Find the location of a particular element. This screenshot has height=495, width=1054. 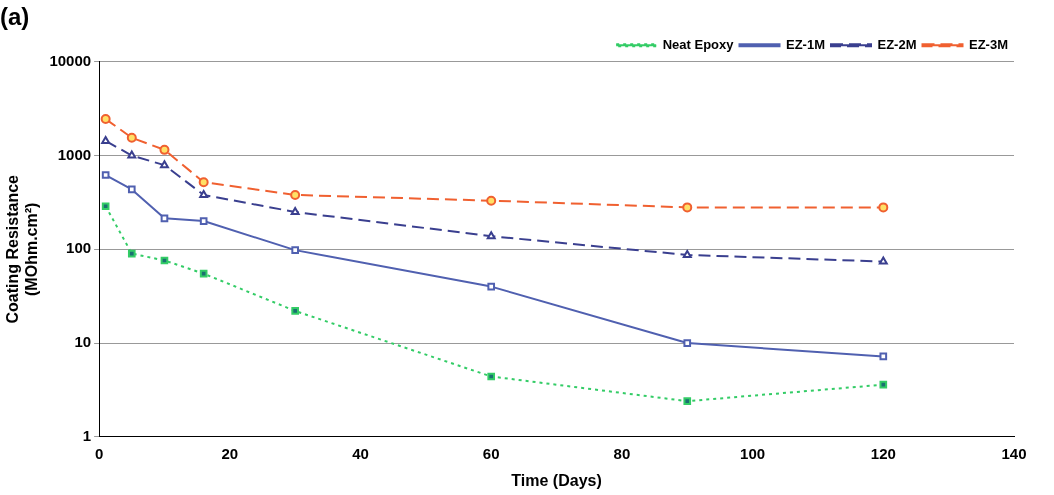

y-tick-label: 100 is located at coordinates (79, 248).